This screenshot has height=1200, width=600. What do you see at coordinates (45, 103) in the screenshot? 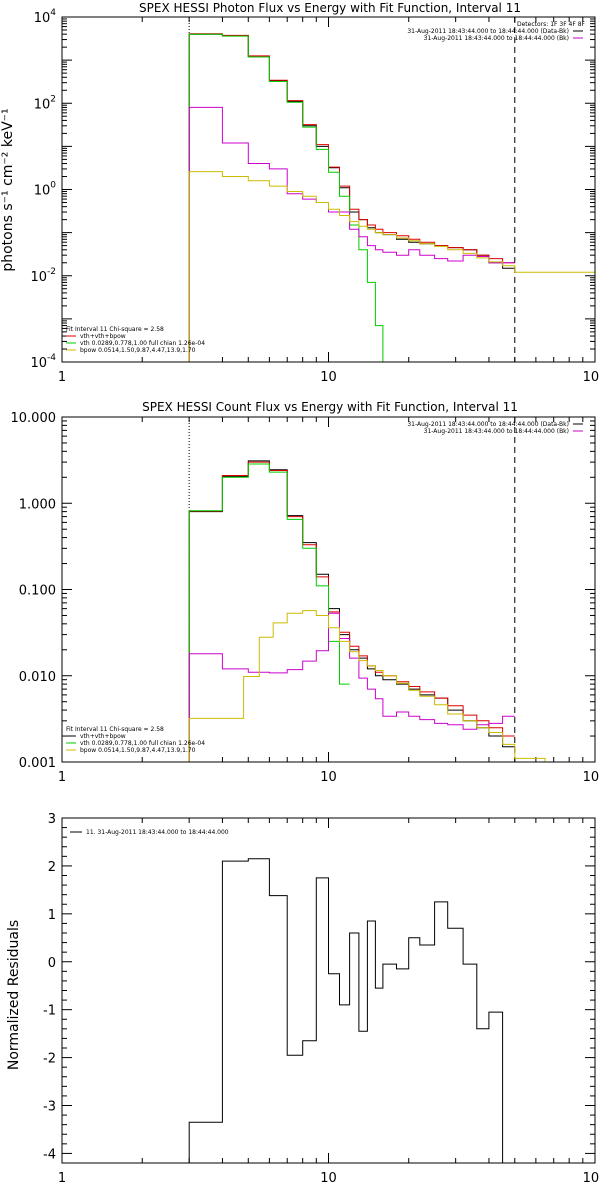
I see `y-tick-label: 10²` at bounding box center [45, 103].